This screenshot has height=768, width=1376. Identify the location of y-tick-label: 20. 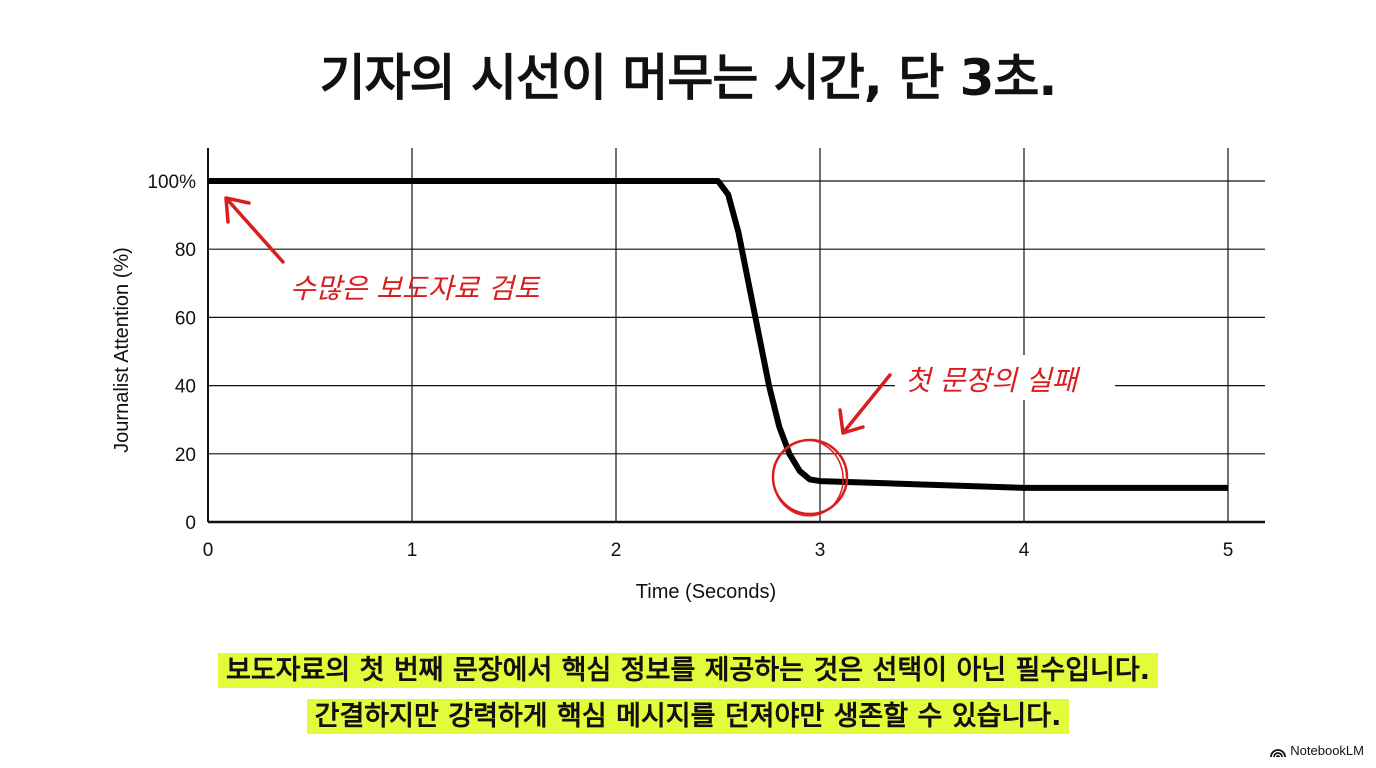
(185, 455).